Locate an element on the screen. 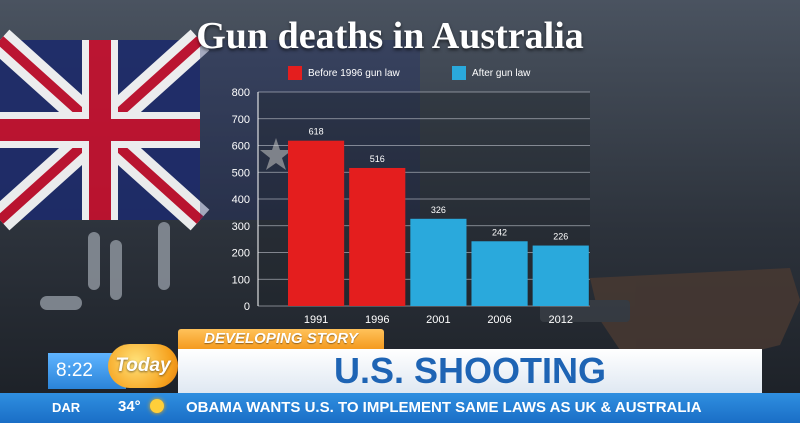 The width and height of the screenshot is (800, 423). y-tick-label: 100 is located at coordinates (241, 280).